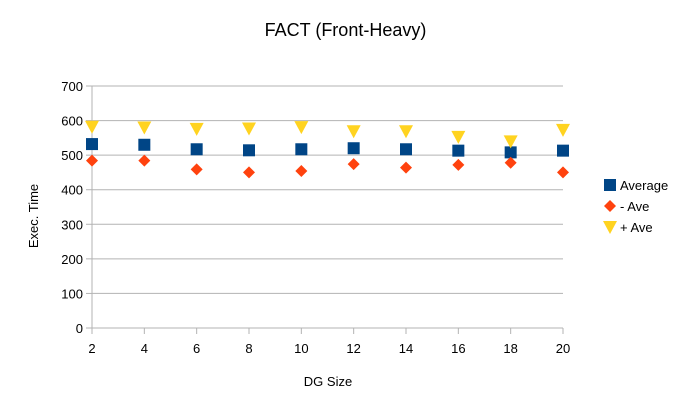  I want to click on legend-label: - Ave, so click(634, 206).